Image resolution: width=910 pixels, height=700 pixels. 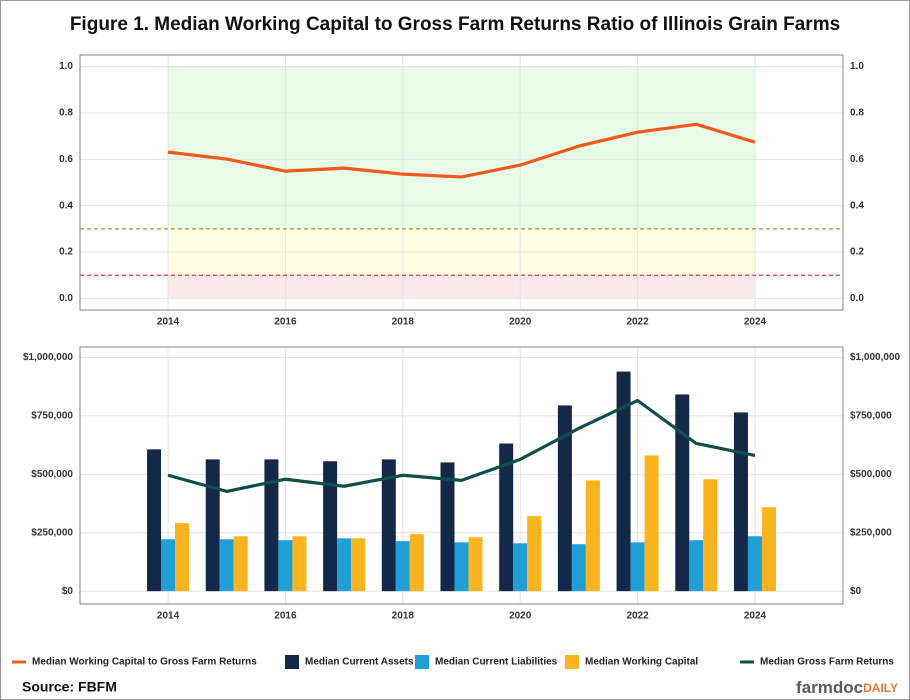 What do you see at coordinates (827, 662) in the screenshot?
I see `legend-label: Median Gross Farm Returns` at bounding box center [827, 662].